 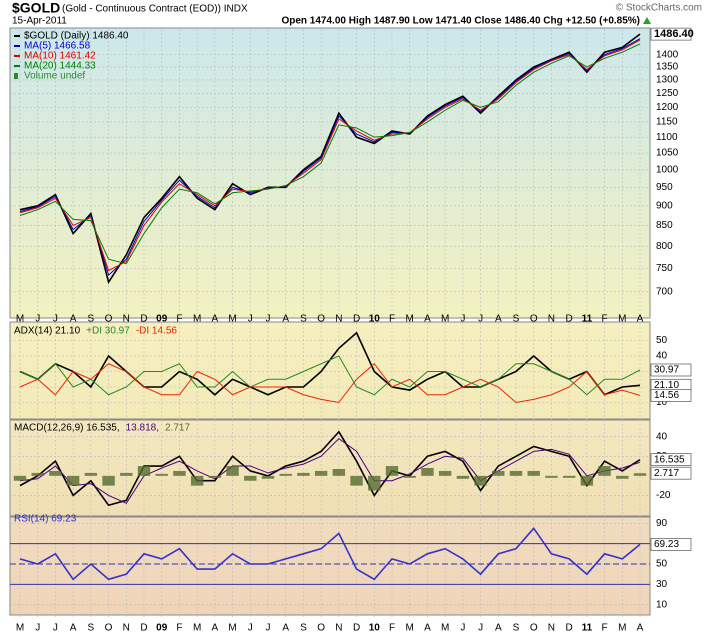 What do you see at coordinates (667, 169) in the screenshot?
I see `y-tick-label: 1000` at bounding box center [667, 169].